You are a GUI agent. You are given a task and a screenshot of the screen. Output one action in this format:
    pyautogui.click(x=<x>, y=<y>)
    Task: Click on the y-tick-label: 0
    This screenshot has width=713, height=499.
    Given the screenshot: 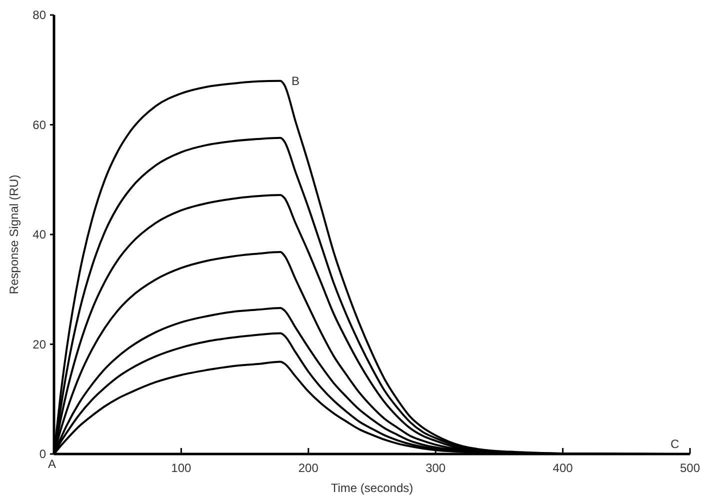 What is the action you would take?
    pyautogui.click(x=42, y=454)
    